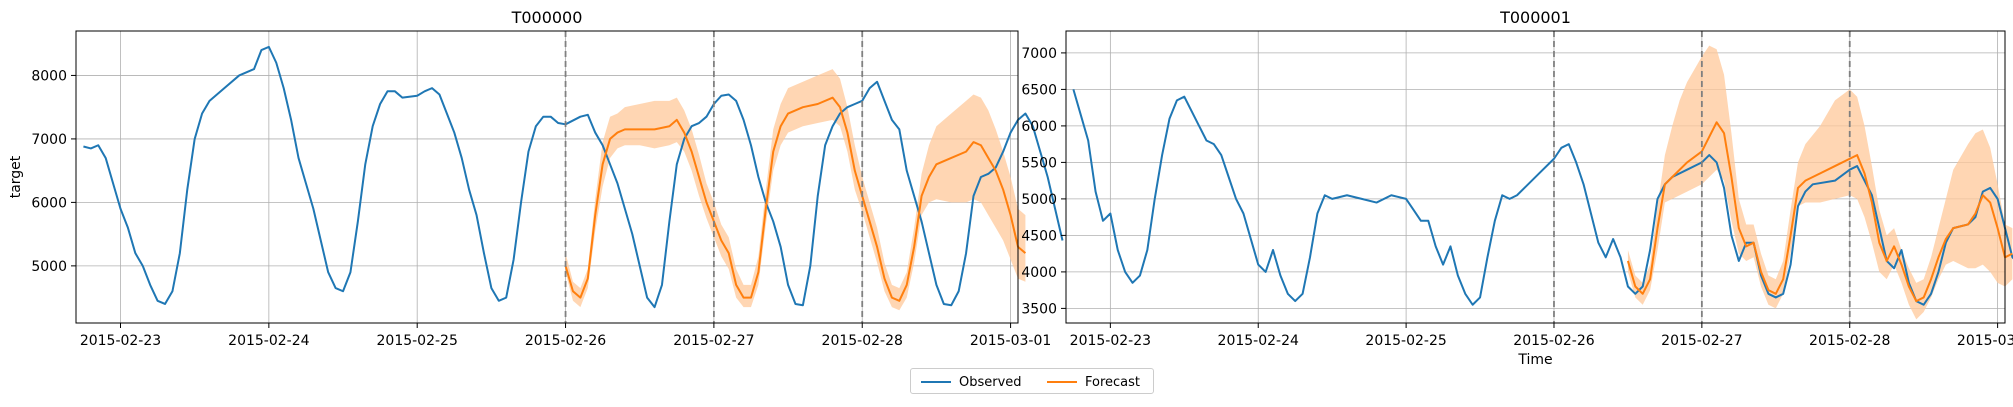  Describe the element at coordinates (49, 76) in the screenshot. I see `y-tick-label: 8000` at that location.